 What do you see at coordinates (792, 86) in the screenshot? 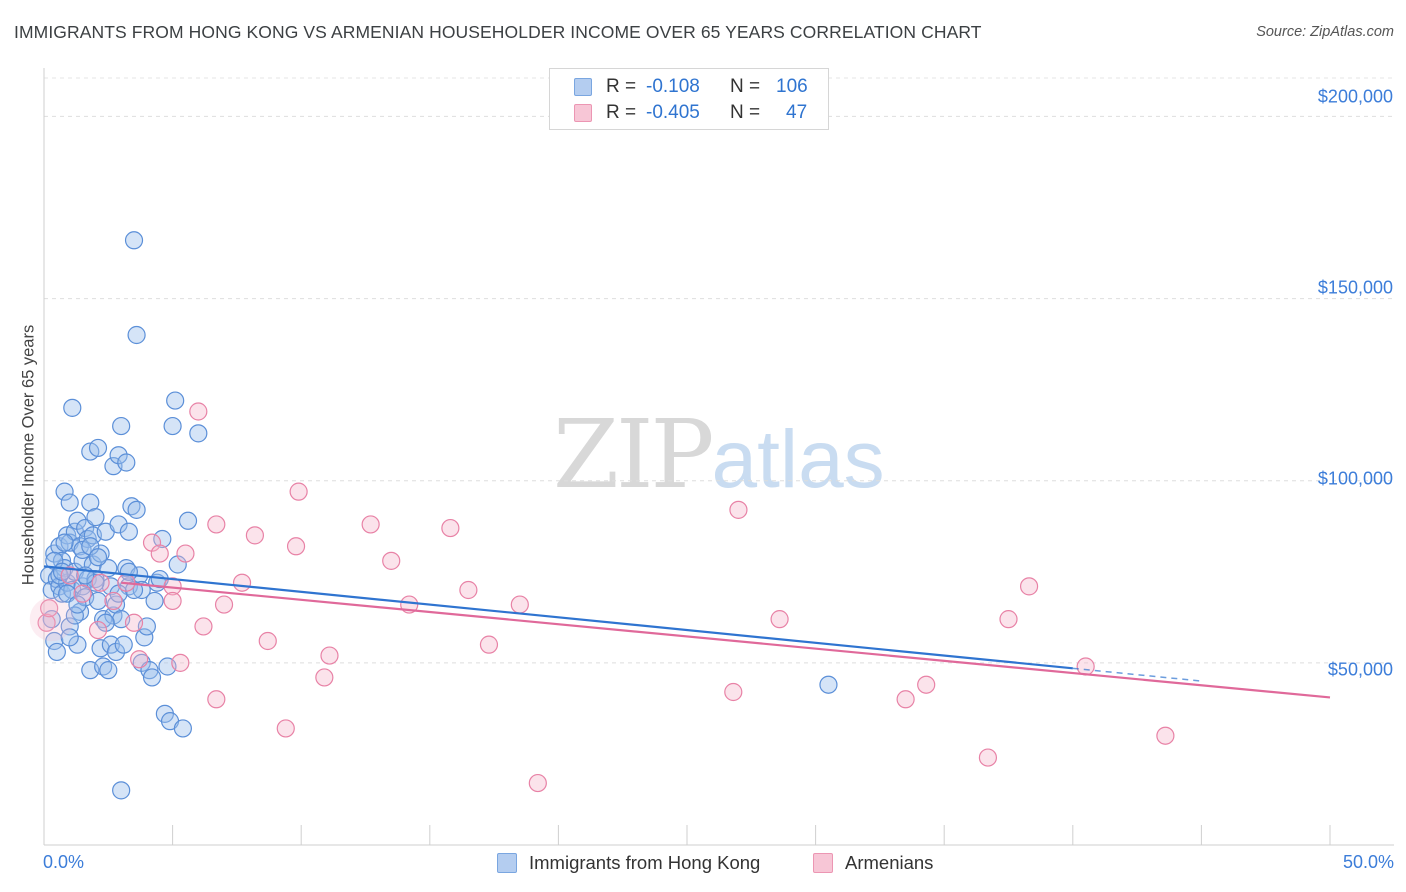
I see `n-value: 106` at bounding box center [792, 86].